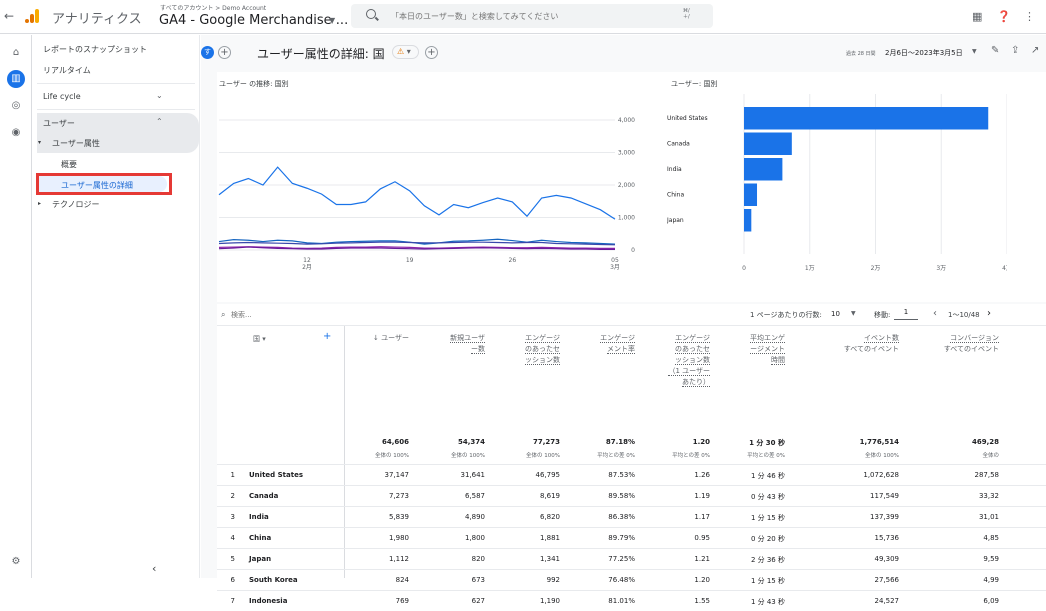 The width and height of the screenshot is (1046, 611). I want to click on goto-label: 移動:, so click(882, 315).